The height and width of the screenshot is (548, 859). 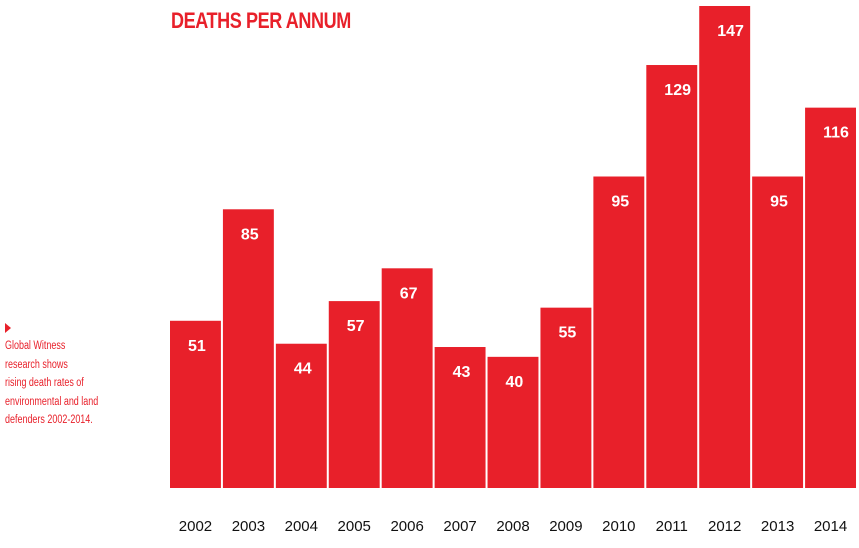 I want to click on bar-label-2010: 95, so click(x=620, y=202).